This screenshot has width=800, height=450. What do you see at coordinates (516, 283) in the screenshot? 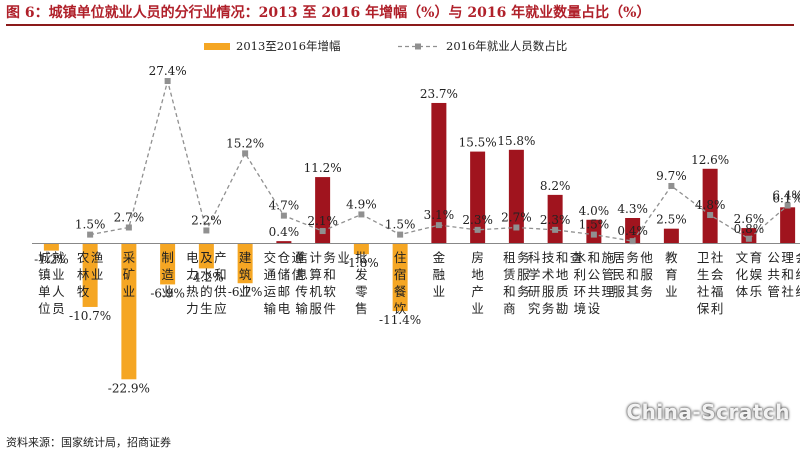
I see `category-label: 租赁和商务服务` at bounding box center [516, 283].